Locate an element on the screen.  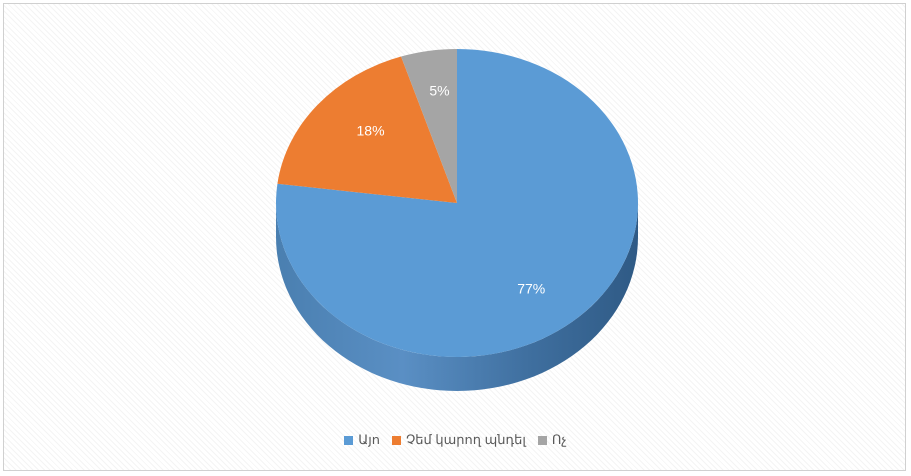
slice-label-cant-say: 18% is located at coordinates (371, 130).